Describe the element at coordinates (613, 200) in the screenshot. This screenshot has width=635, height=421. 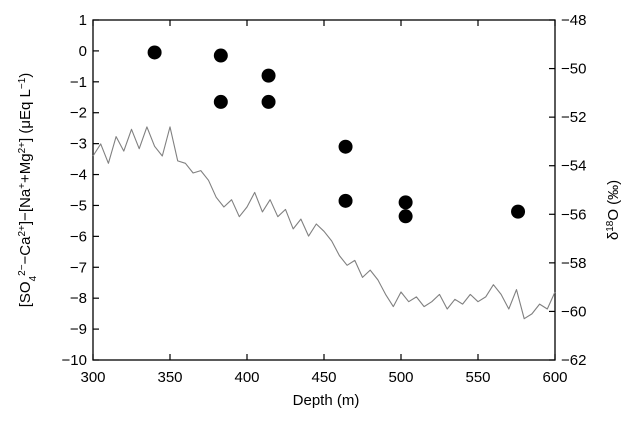
I see `axis-title-part: O (‰)` at that location.